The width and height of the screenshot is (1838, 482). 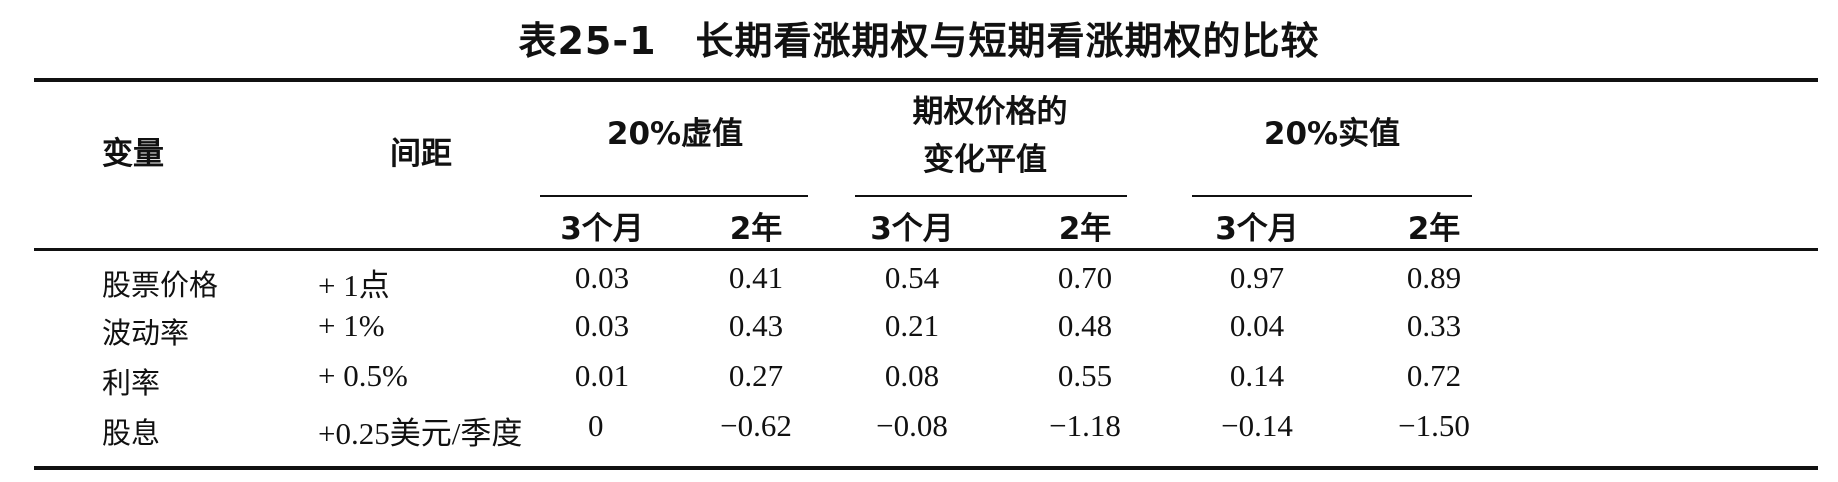 What do you see at coordinates (1257, 229) in the screenshot?
I see `subheader-itm-3m: 3个月` at bounding box center [1257, 229].